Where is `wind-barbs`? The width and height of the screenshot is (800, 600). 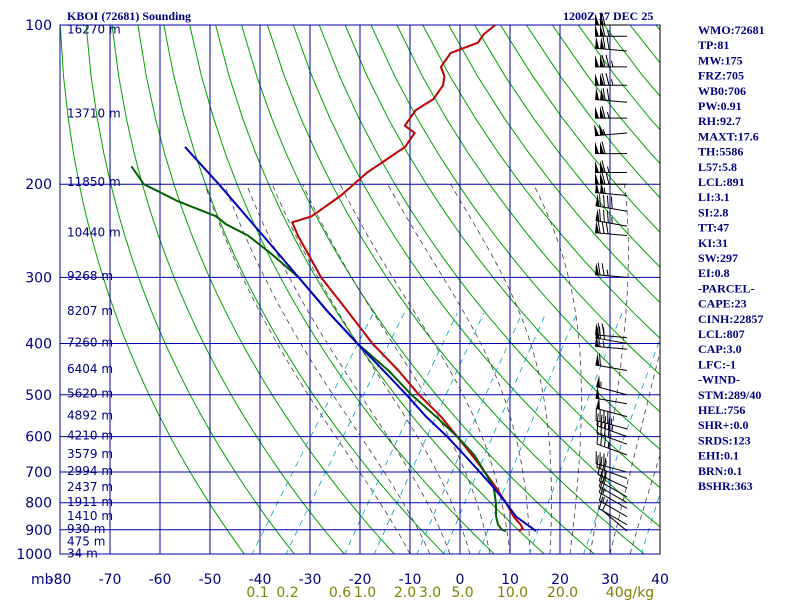
wind-barbs is located at coordinates (611, 272).